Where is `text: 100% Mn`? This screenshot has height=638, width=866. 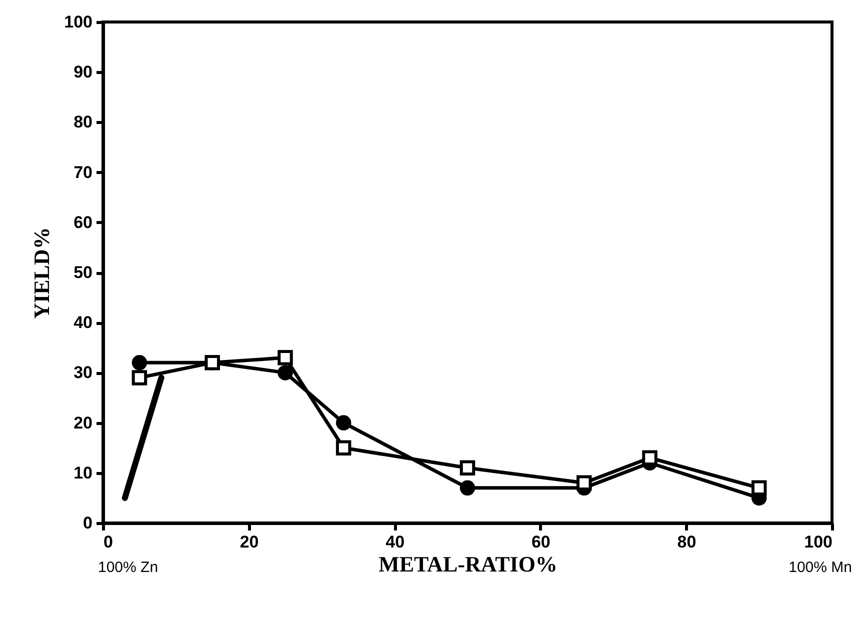
text: 100% Mn is located at coordinates (820, 567).